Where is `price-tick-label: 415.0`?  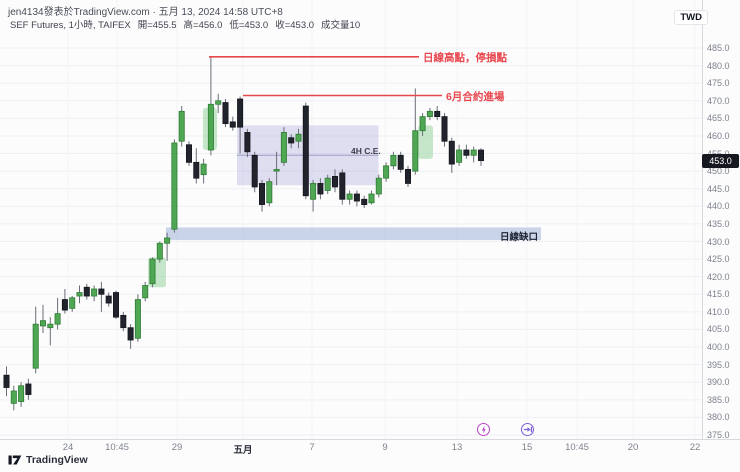 price-tick-label: 415.0 is located at coordinates (718, 294).